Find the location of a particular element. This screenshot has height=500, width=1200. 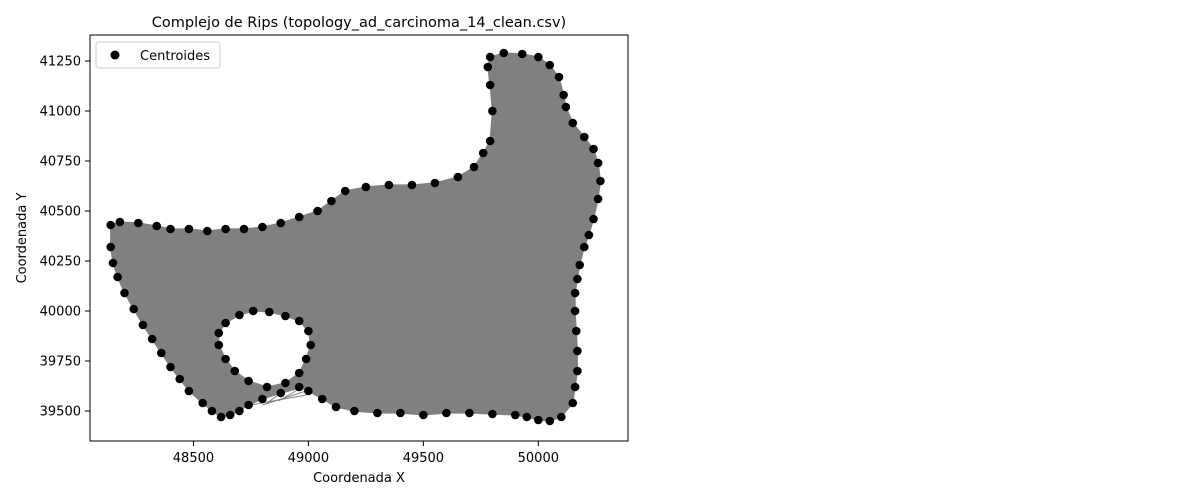

y-tick-label: 39500 is located at coordinates (60, 412).